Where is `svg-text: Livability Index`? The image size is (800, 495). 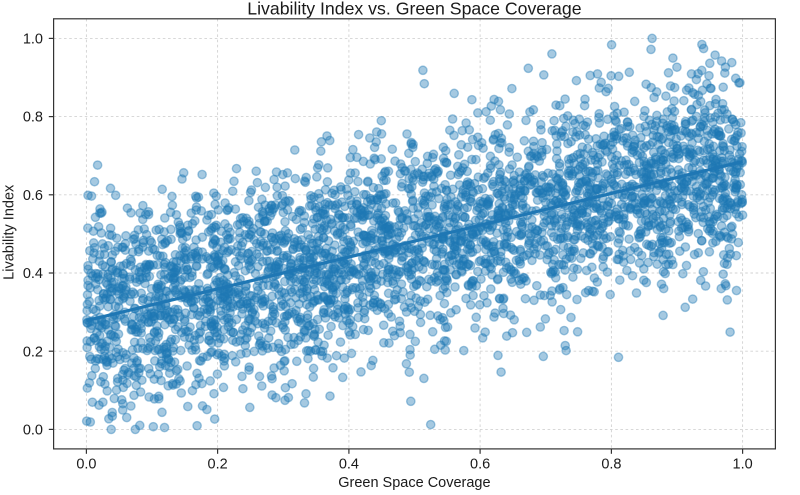
svg-text: Livability Index is located at coordinates (9, 232).